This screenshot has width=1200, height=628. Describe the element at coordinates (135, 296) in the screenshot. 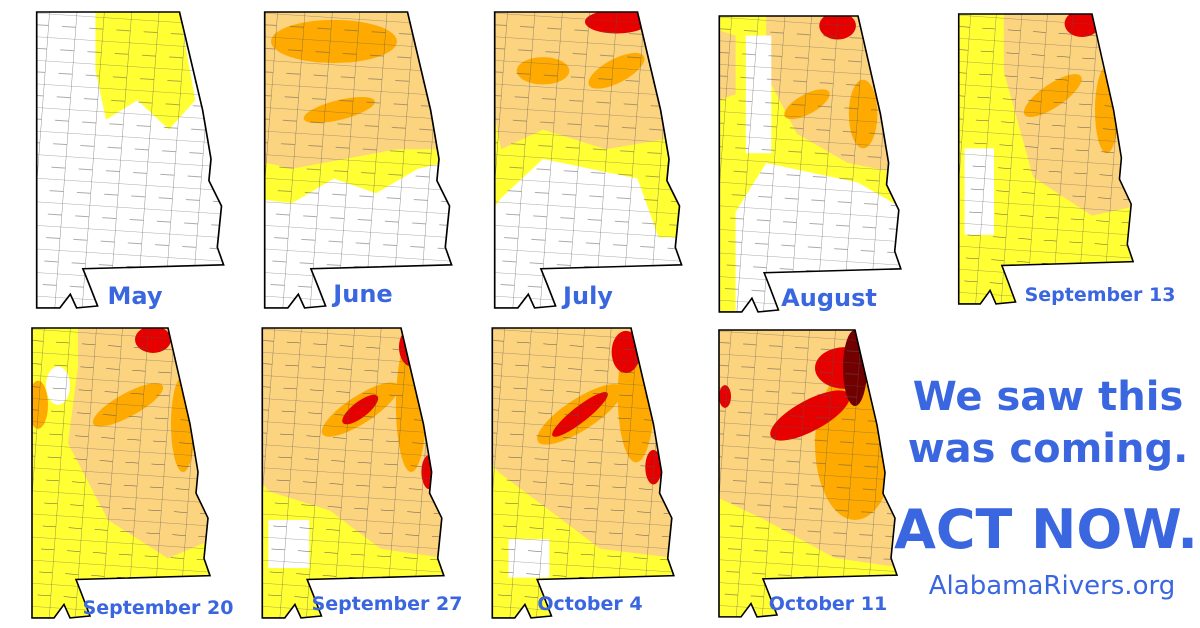

I see `map-label: May` at that location.